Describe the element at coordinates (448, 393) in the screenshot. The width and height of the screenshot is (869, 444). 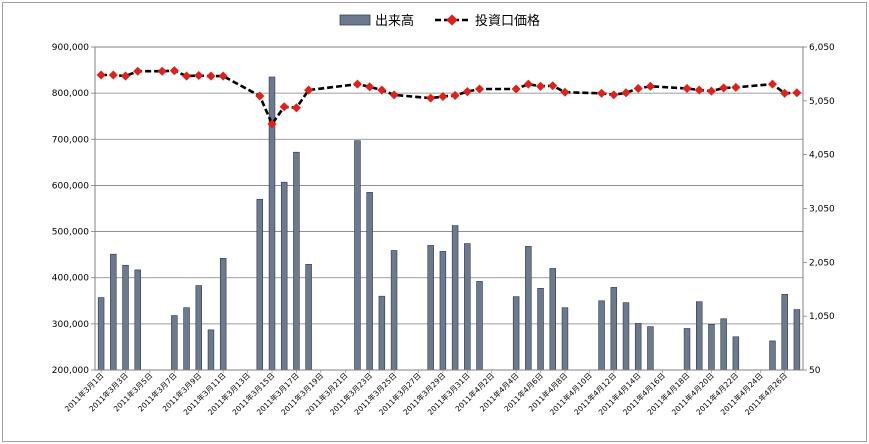
I see `x-tick-label: 2011年3月31日` at that location.